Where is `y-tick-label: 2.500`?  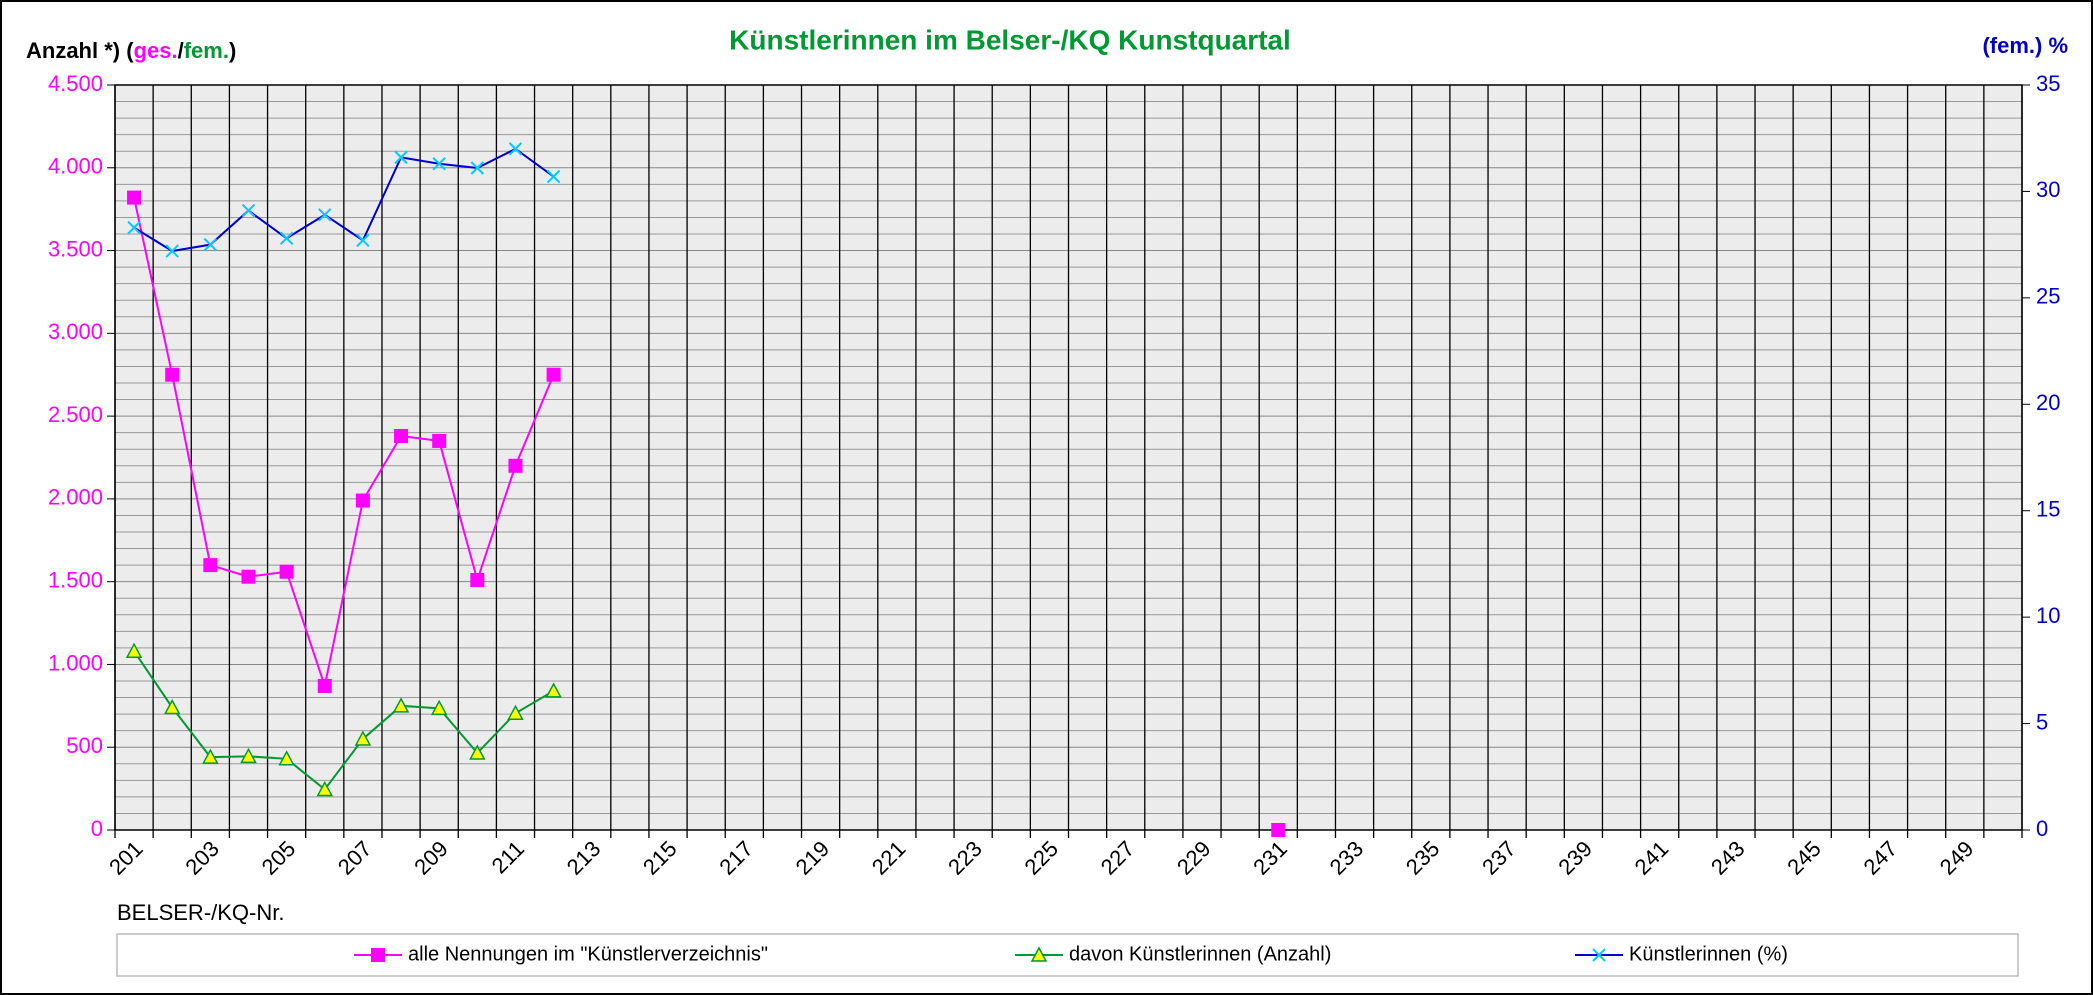
y-tick-label: 2.500 is located at coordinates (75, 414).